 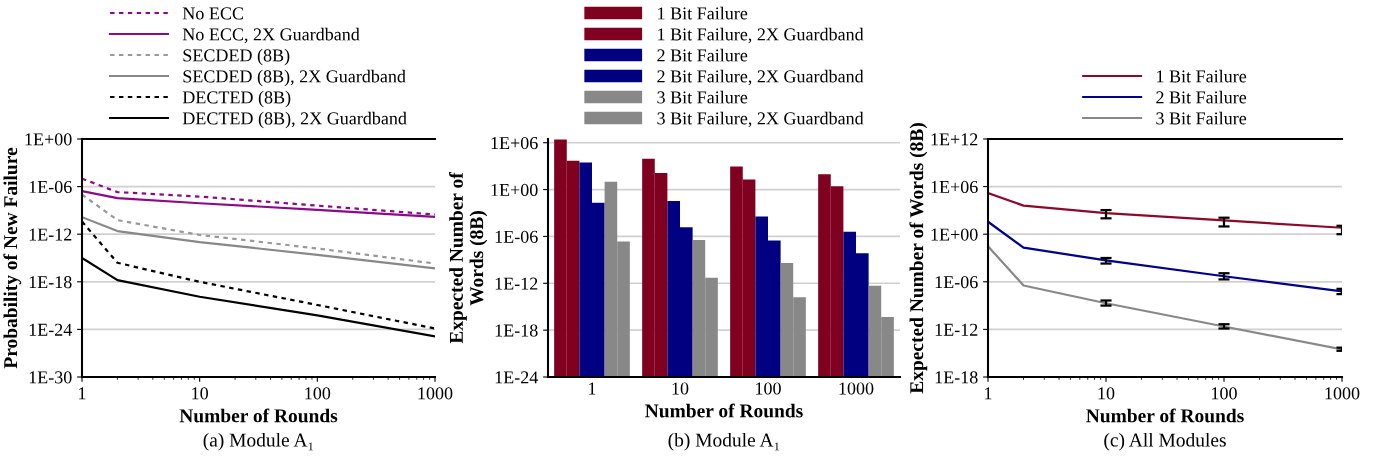 What do you see at coordinates (294, 120) in the screenshot?
I see `legend-label: DECTED (8B), 2X Guardband` at bounding box center [294, 120].